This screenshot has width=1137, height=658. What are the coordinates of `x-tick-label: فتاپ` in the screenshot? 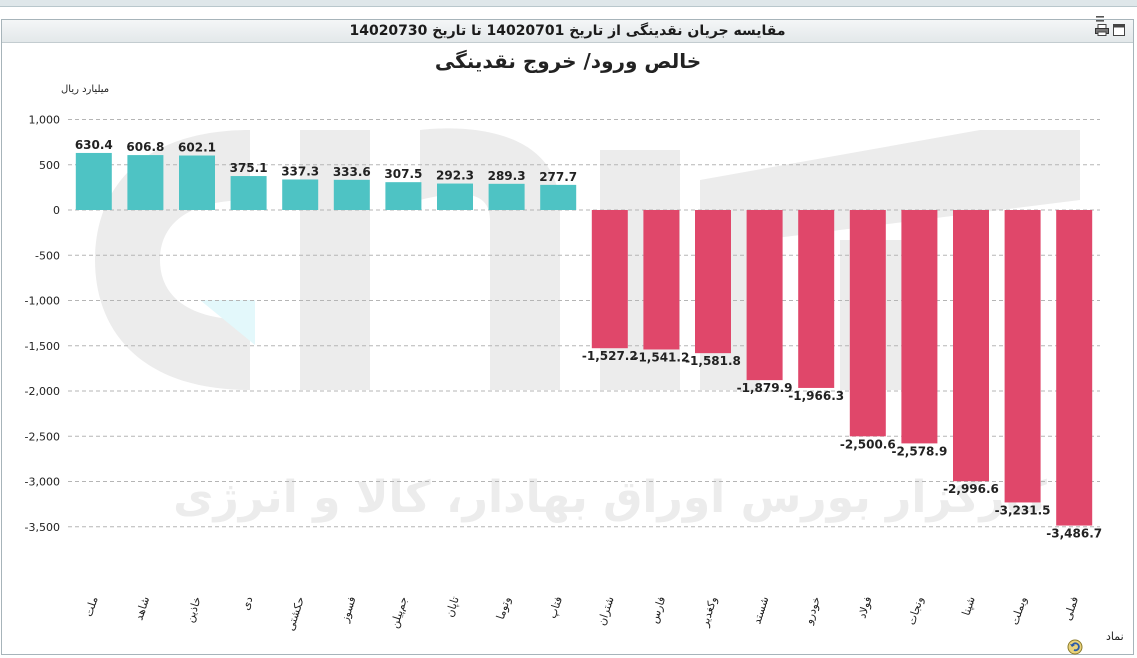 It's located at (555, 607).